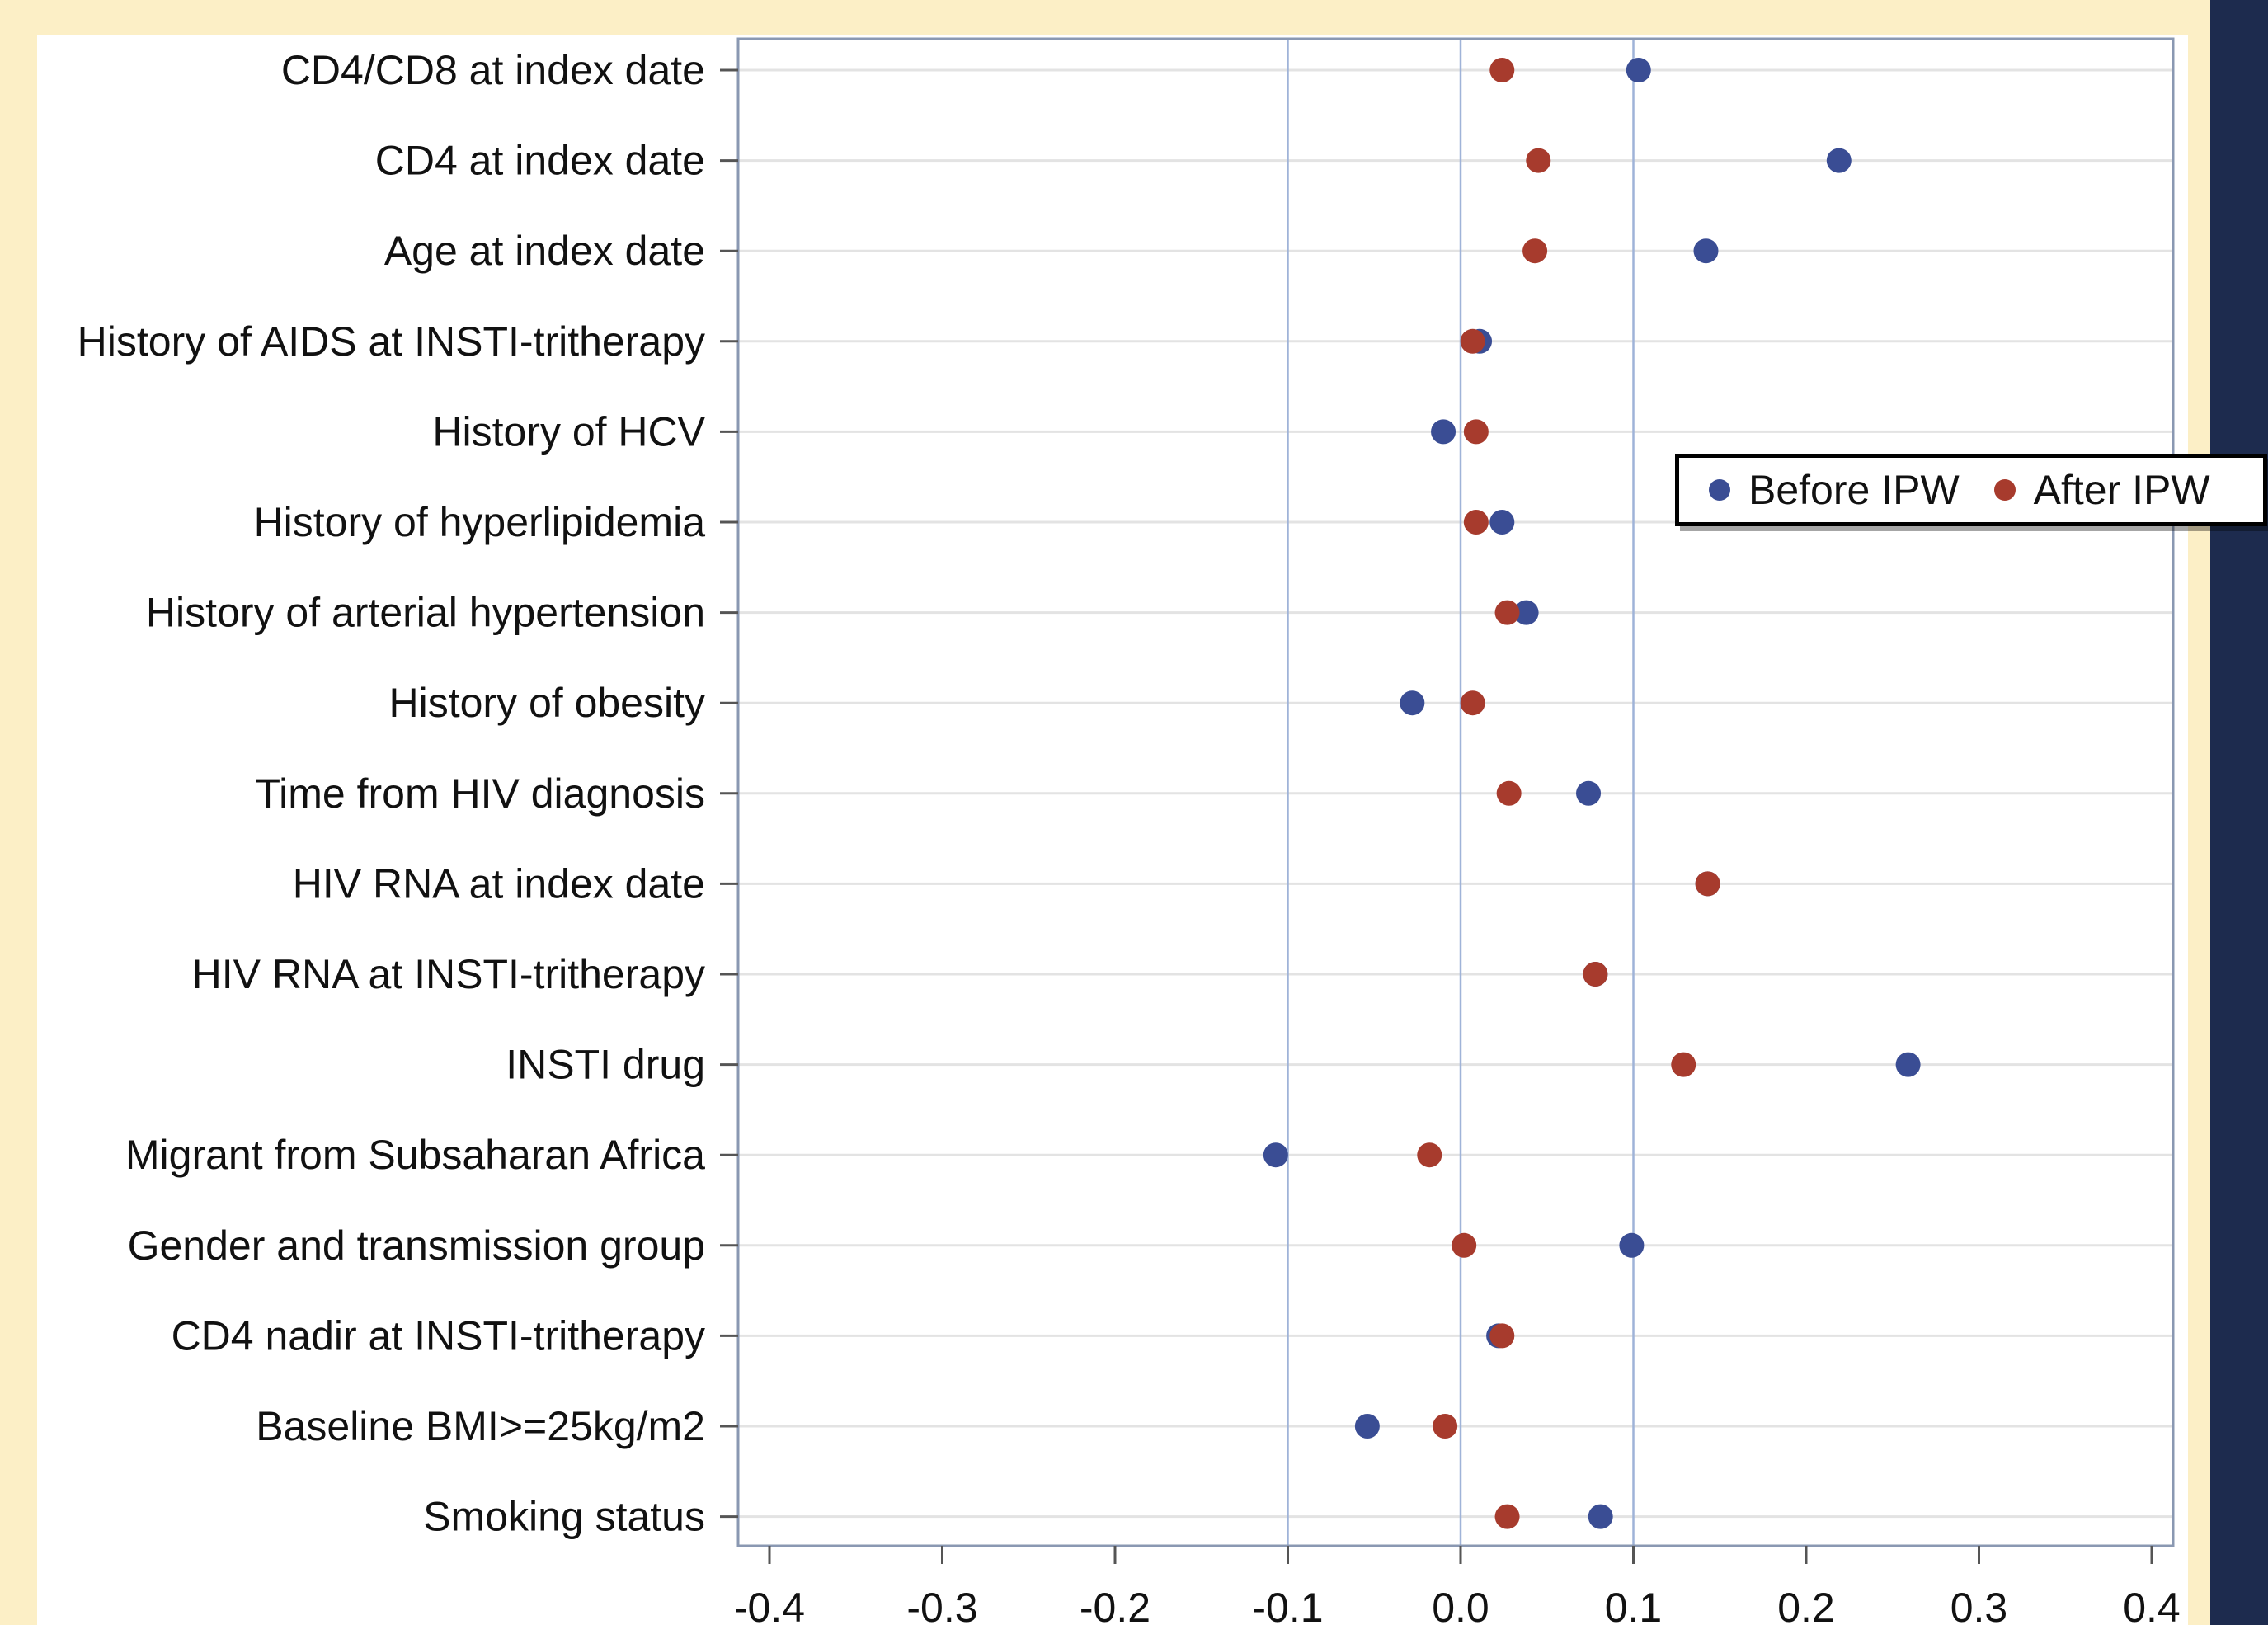 The image size is (2268, 1625). What do you see at coordinates (1806, 1605) in the screenshot?
I see `x-tick-label: 0.2` at bounding box center [1806, 1605].